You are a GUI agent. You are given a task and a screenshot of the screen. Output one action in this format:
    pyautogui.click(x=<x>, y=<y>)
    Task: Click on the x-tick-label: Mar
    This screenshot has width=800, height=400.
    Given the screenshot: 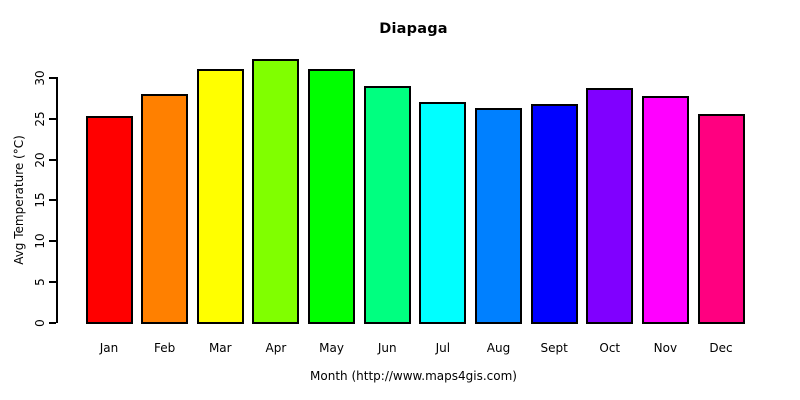 What is the action you would take?
    pyautogui.click(x=220, y=348)
    